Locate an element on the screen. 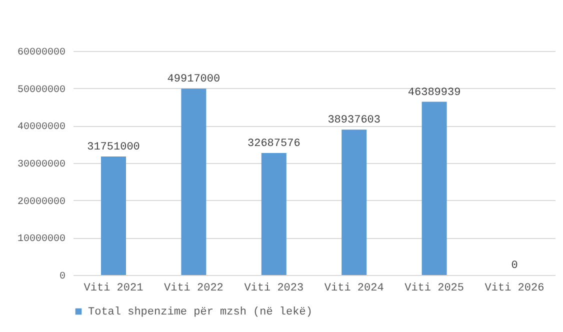 This screenshot has height=332, width=563. y-tick-label: 30000000 is located at coordinates (41, 165).